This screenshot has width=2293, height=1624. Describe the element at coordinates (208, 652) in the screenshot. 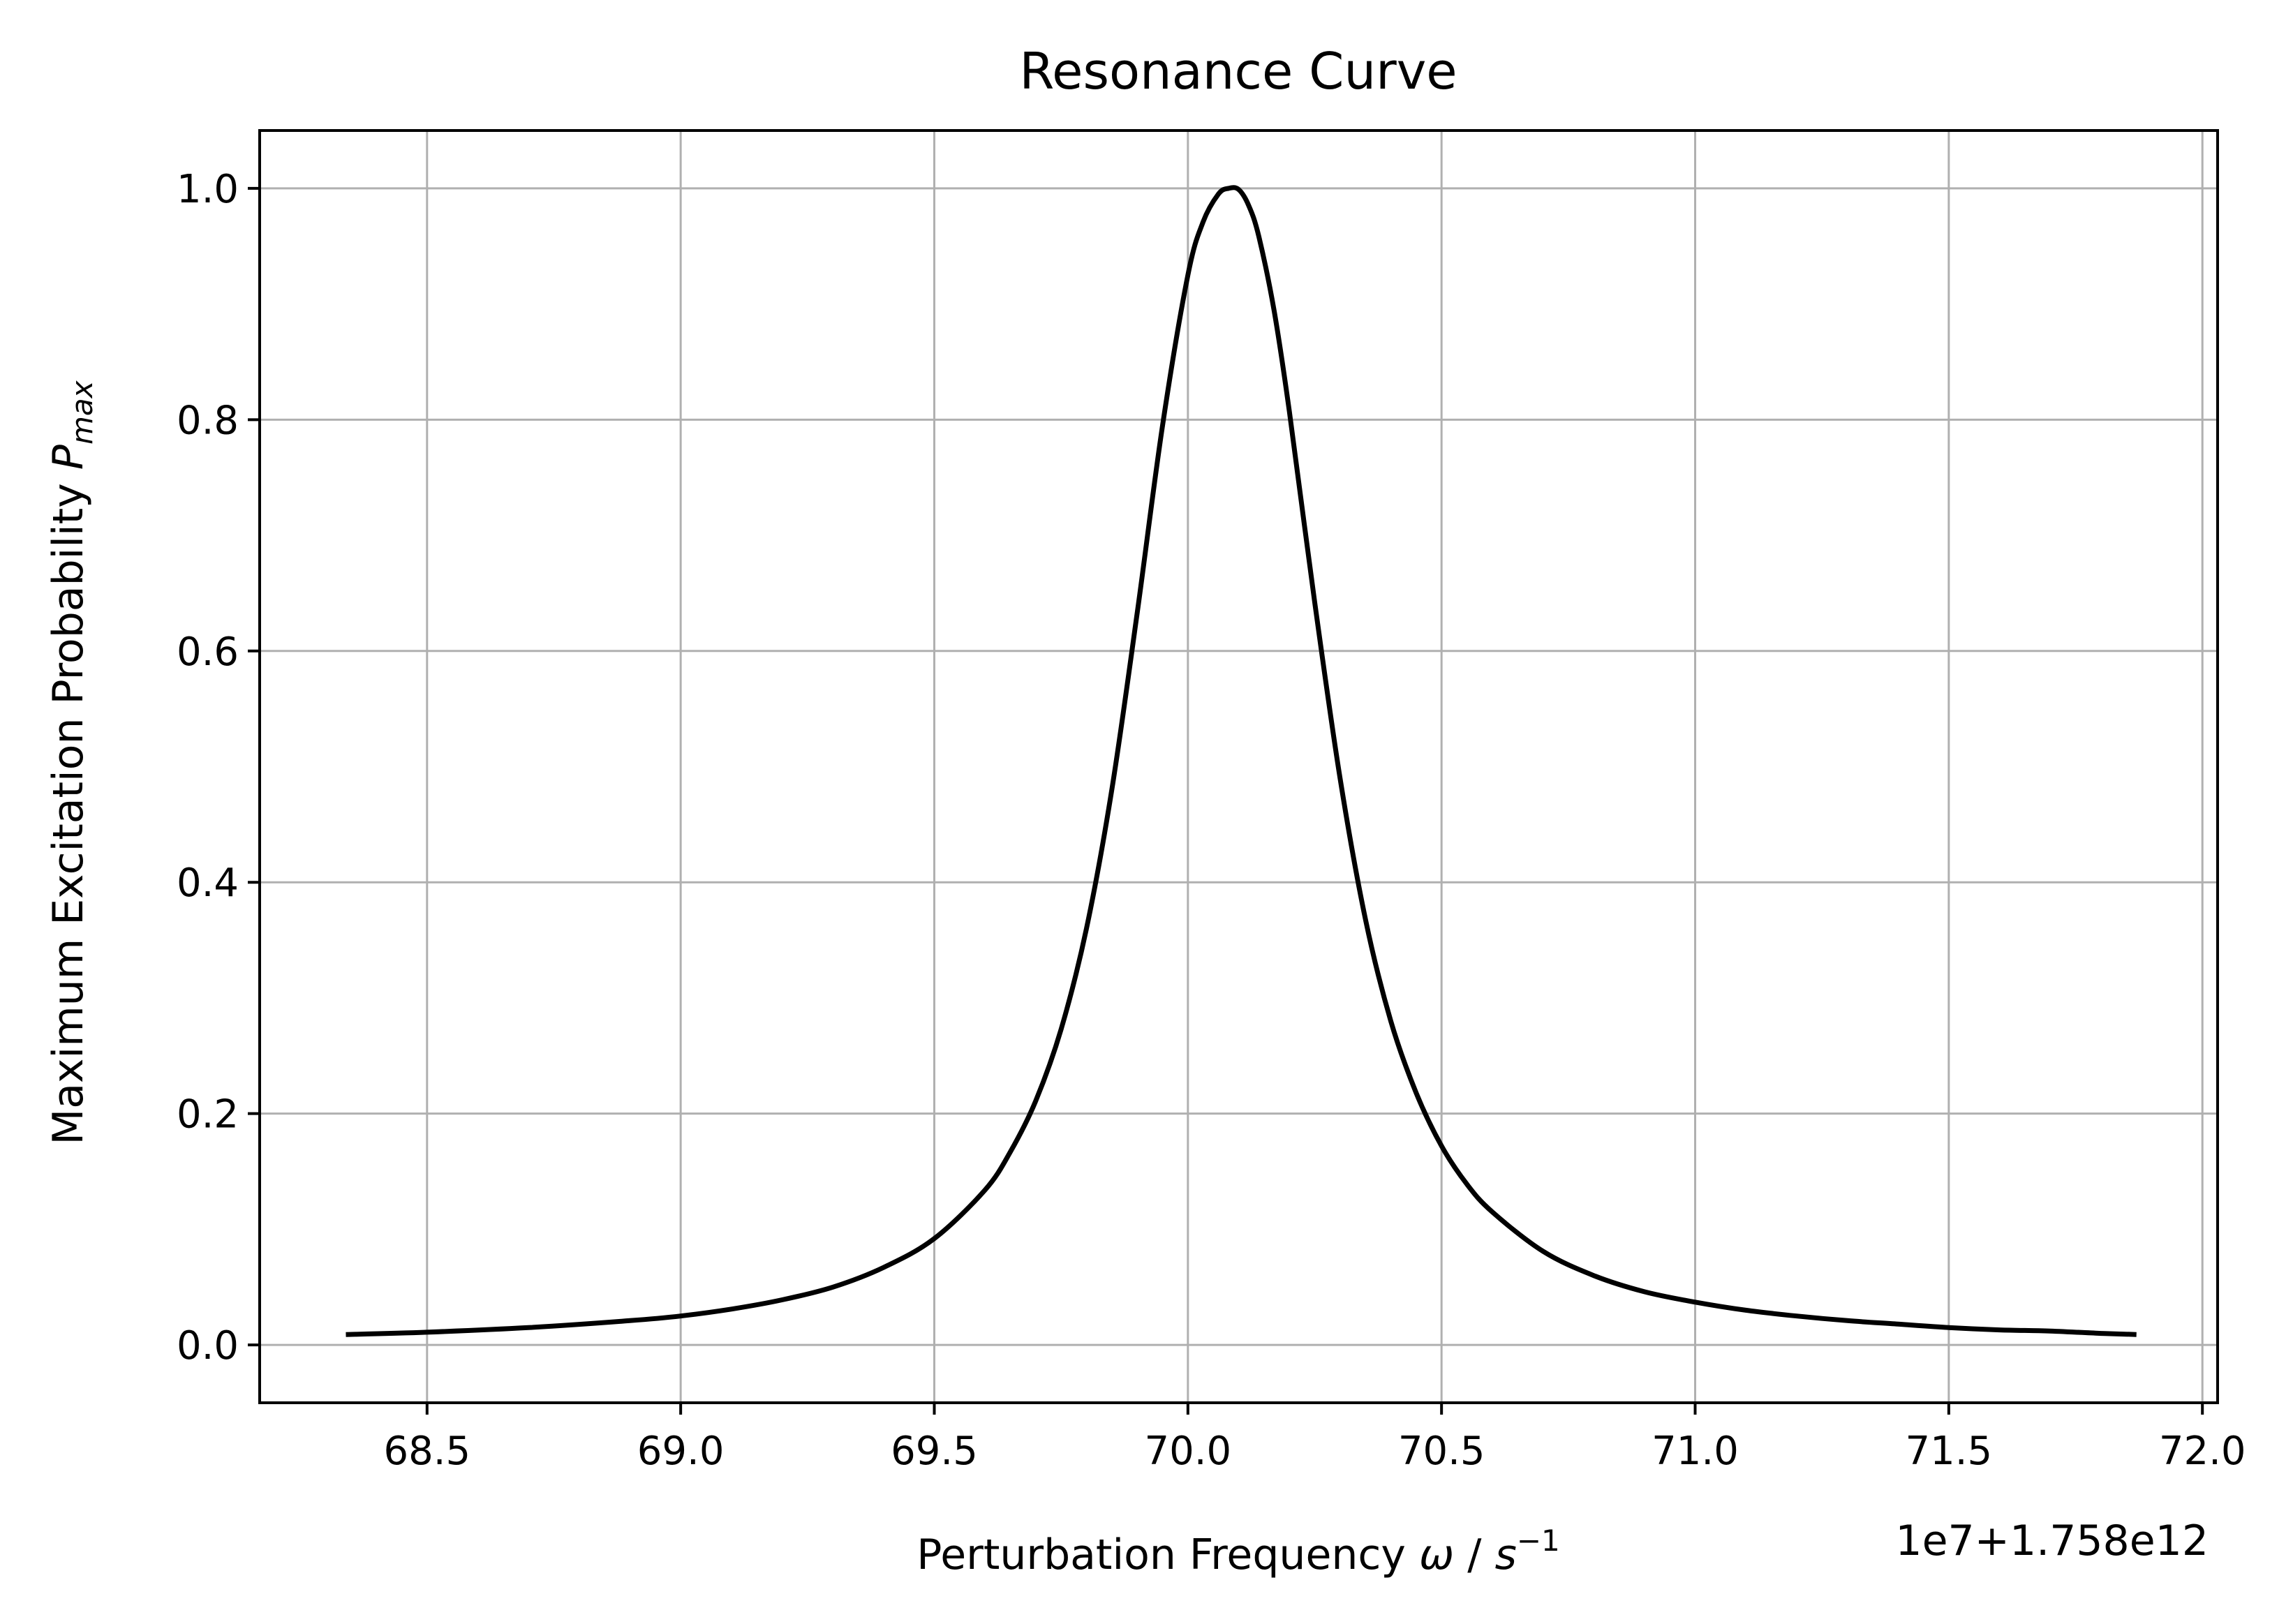

I see `y-tick-label: 0.6` at that location.